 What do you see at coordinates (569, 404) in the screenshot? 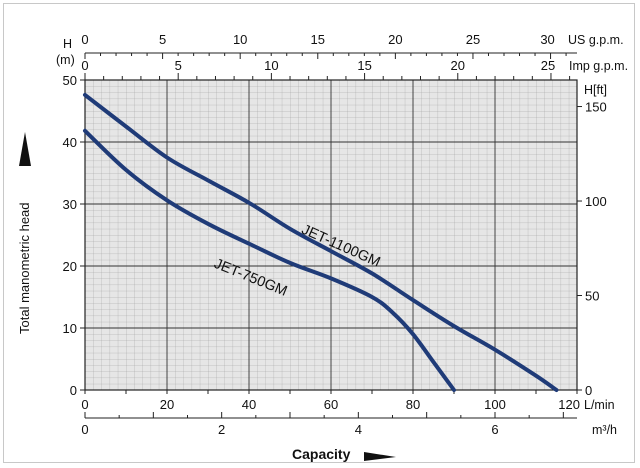
I see `x-lmin-tick-label: 120` at bounding box center [569, 404].